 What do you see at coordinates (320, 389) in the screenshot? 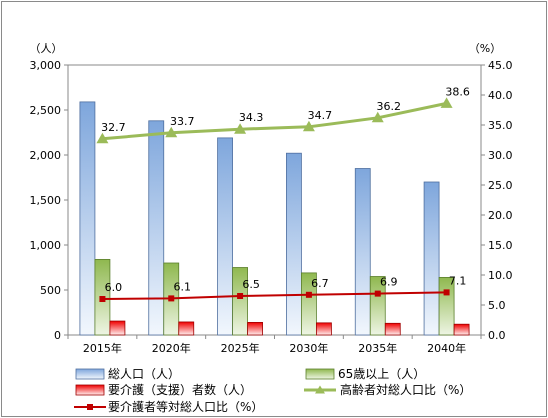
I see `legend-swatch-elderly-ratio-marker` at bounding box center [320, 389].